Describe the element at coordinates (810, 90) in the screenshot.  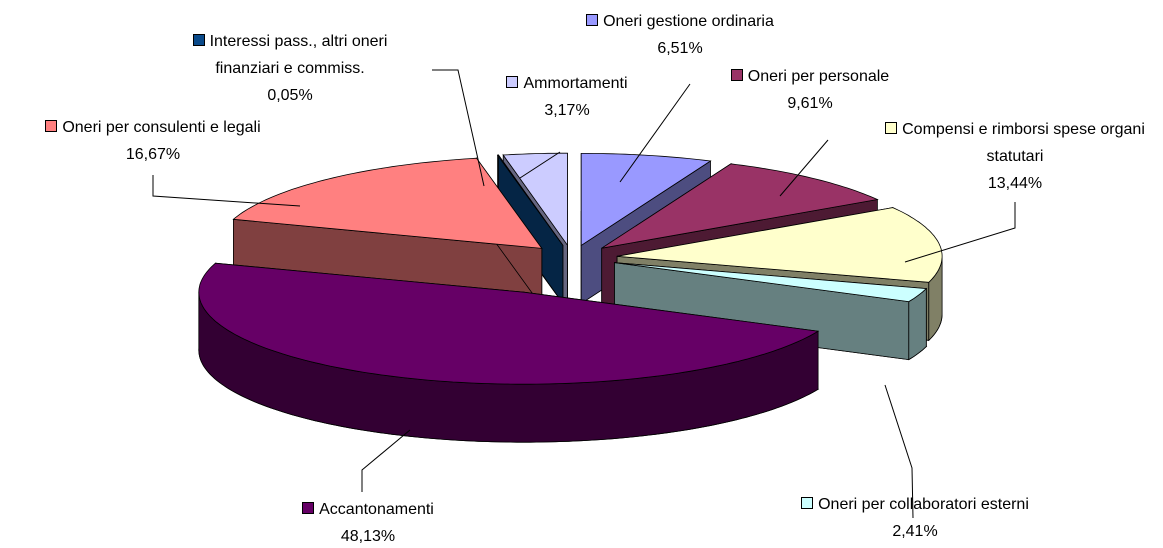
I see `slice-label: Oneri per personale 9,61%` at that location.